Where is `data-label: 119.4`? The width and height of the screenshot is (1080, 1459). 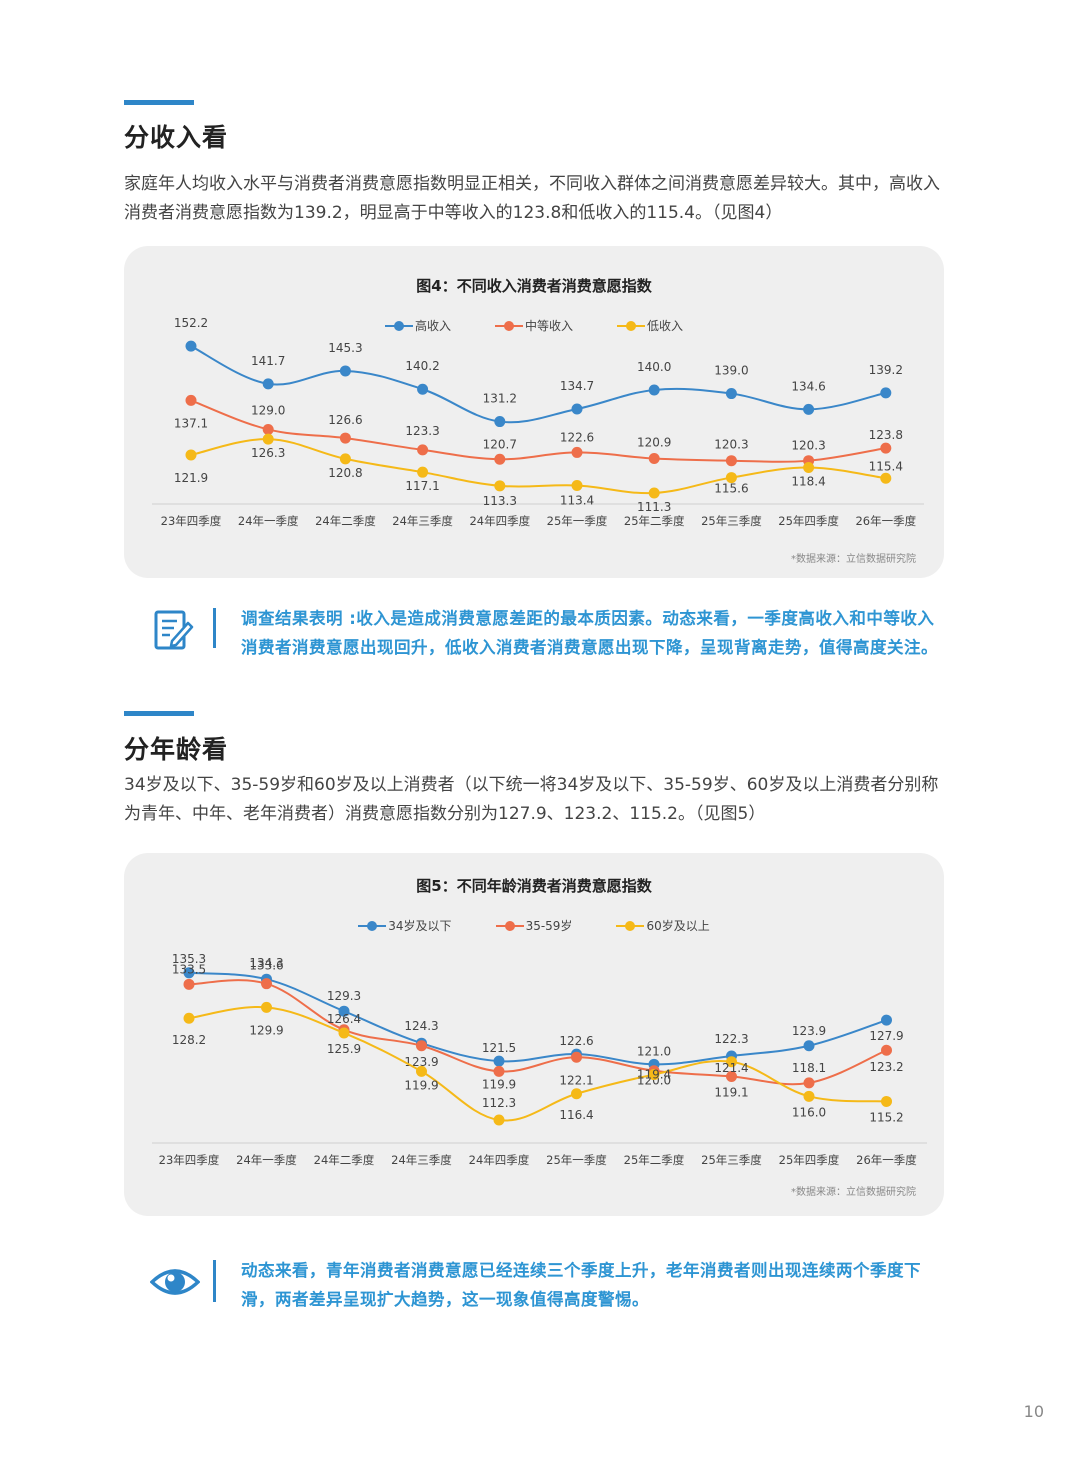 data-label: 119.4 is located at coordinates (654, 1075).